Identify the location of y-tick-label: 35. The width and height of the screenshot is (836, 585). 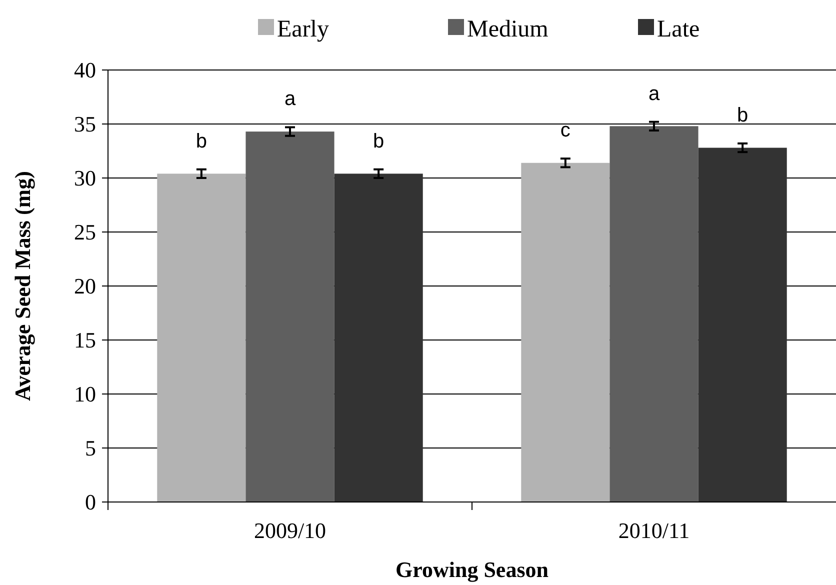
(85, 124).